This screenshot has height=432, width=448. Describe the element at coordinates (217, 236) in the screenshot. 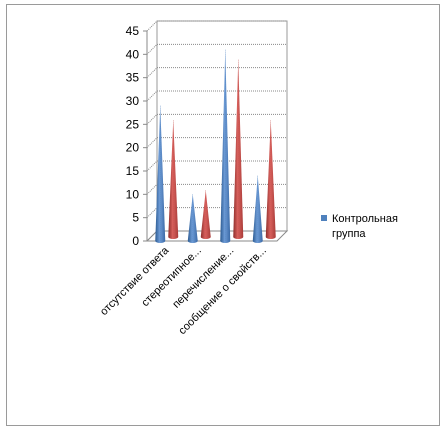

I see `floor` at that location.